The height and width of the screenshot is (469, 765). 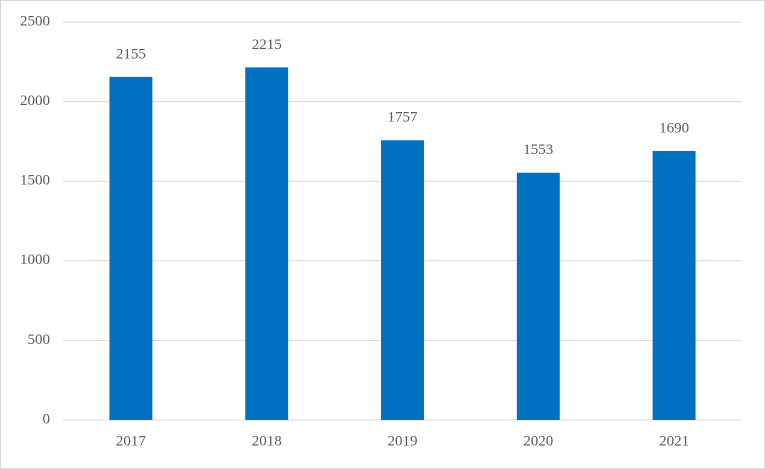 I want to click on y-tick-label: 1500, so click(x=35, y=181).